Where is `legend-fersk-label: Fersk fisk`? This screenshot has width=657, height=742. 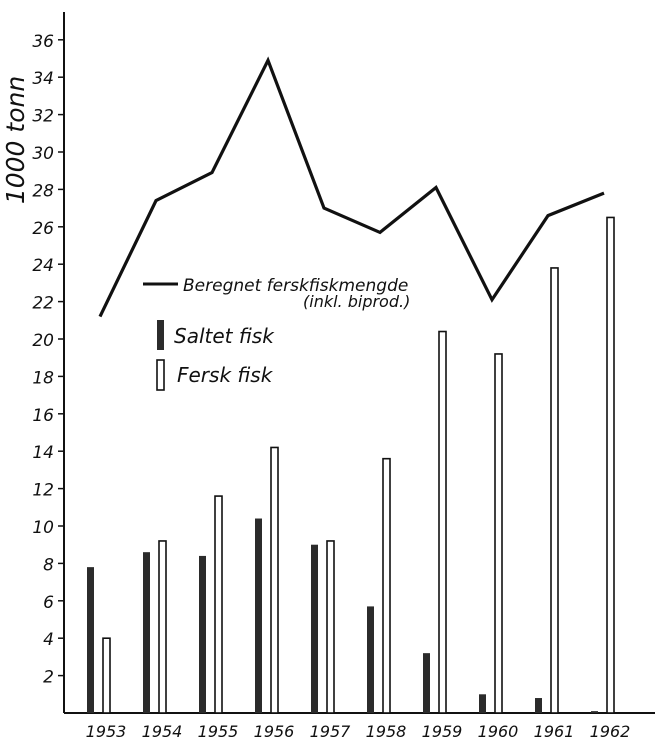 legend-fersk-label: Fersk fisk is located at coordinates (225, 375).